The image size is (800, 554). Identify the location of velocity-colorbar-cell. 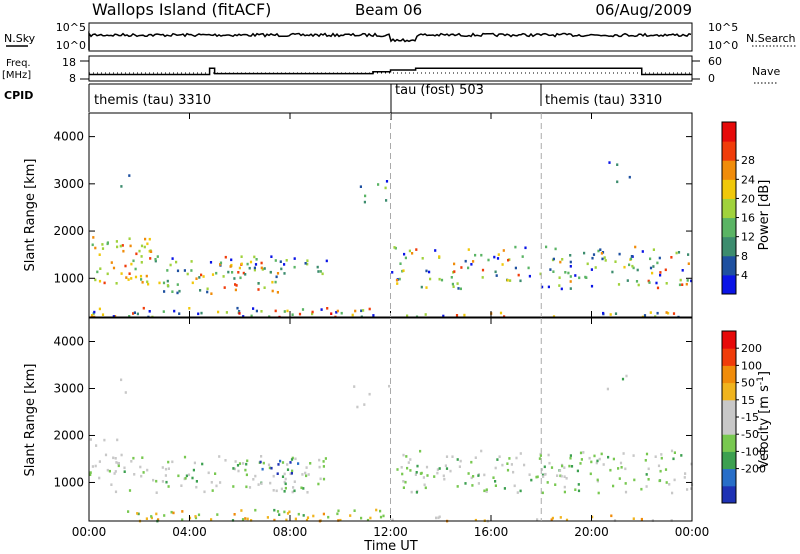
(729, 357).